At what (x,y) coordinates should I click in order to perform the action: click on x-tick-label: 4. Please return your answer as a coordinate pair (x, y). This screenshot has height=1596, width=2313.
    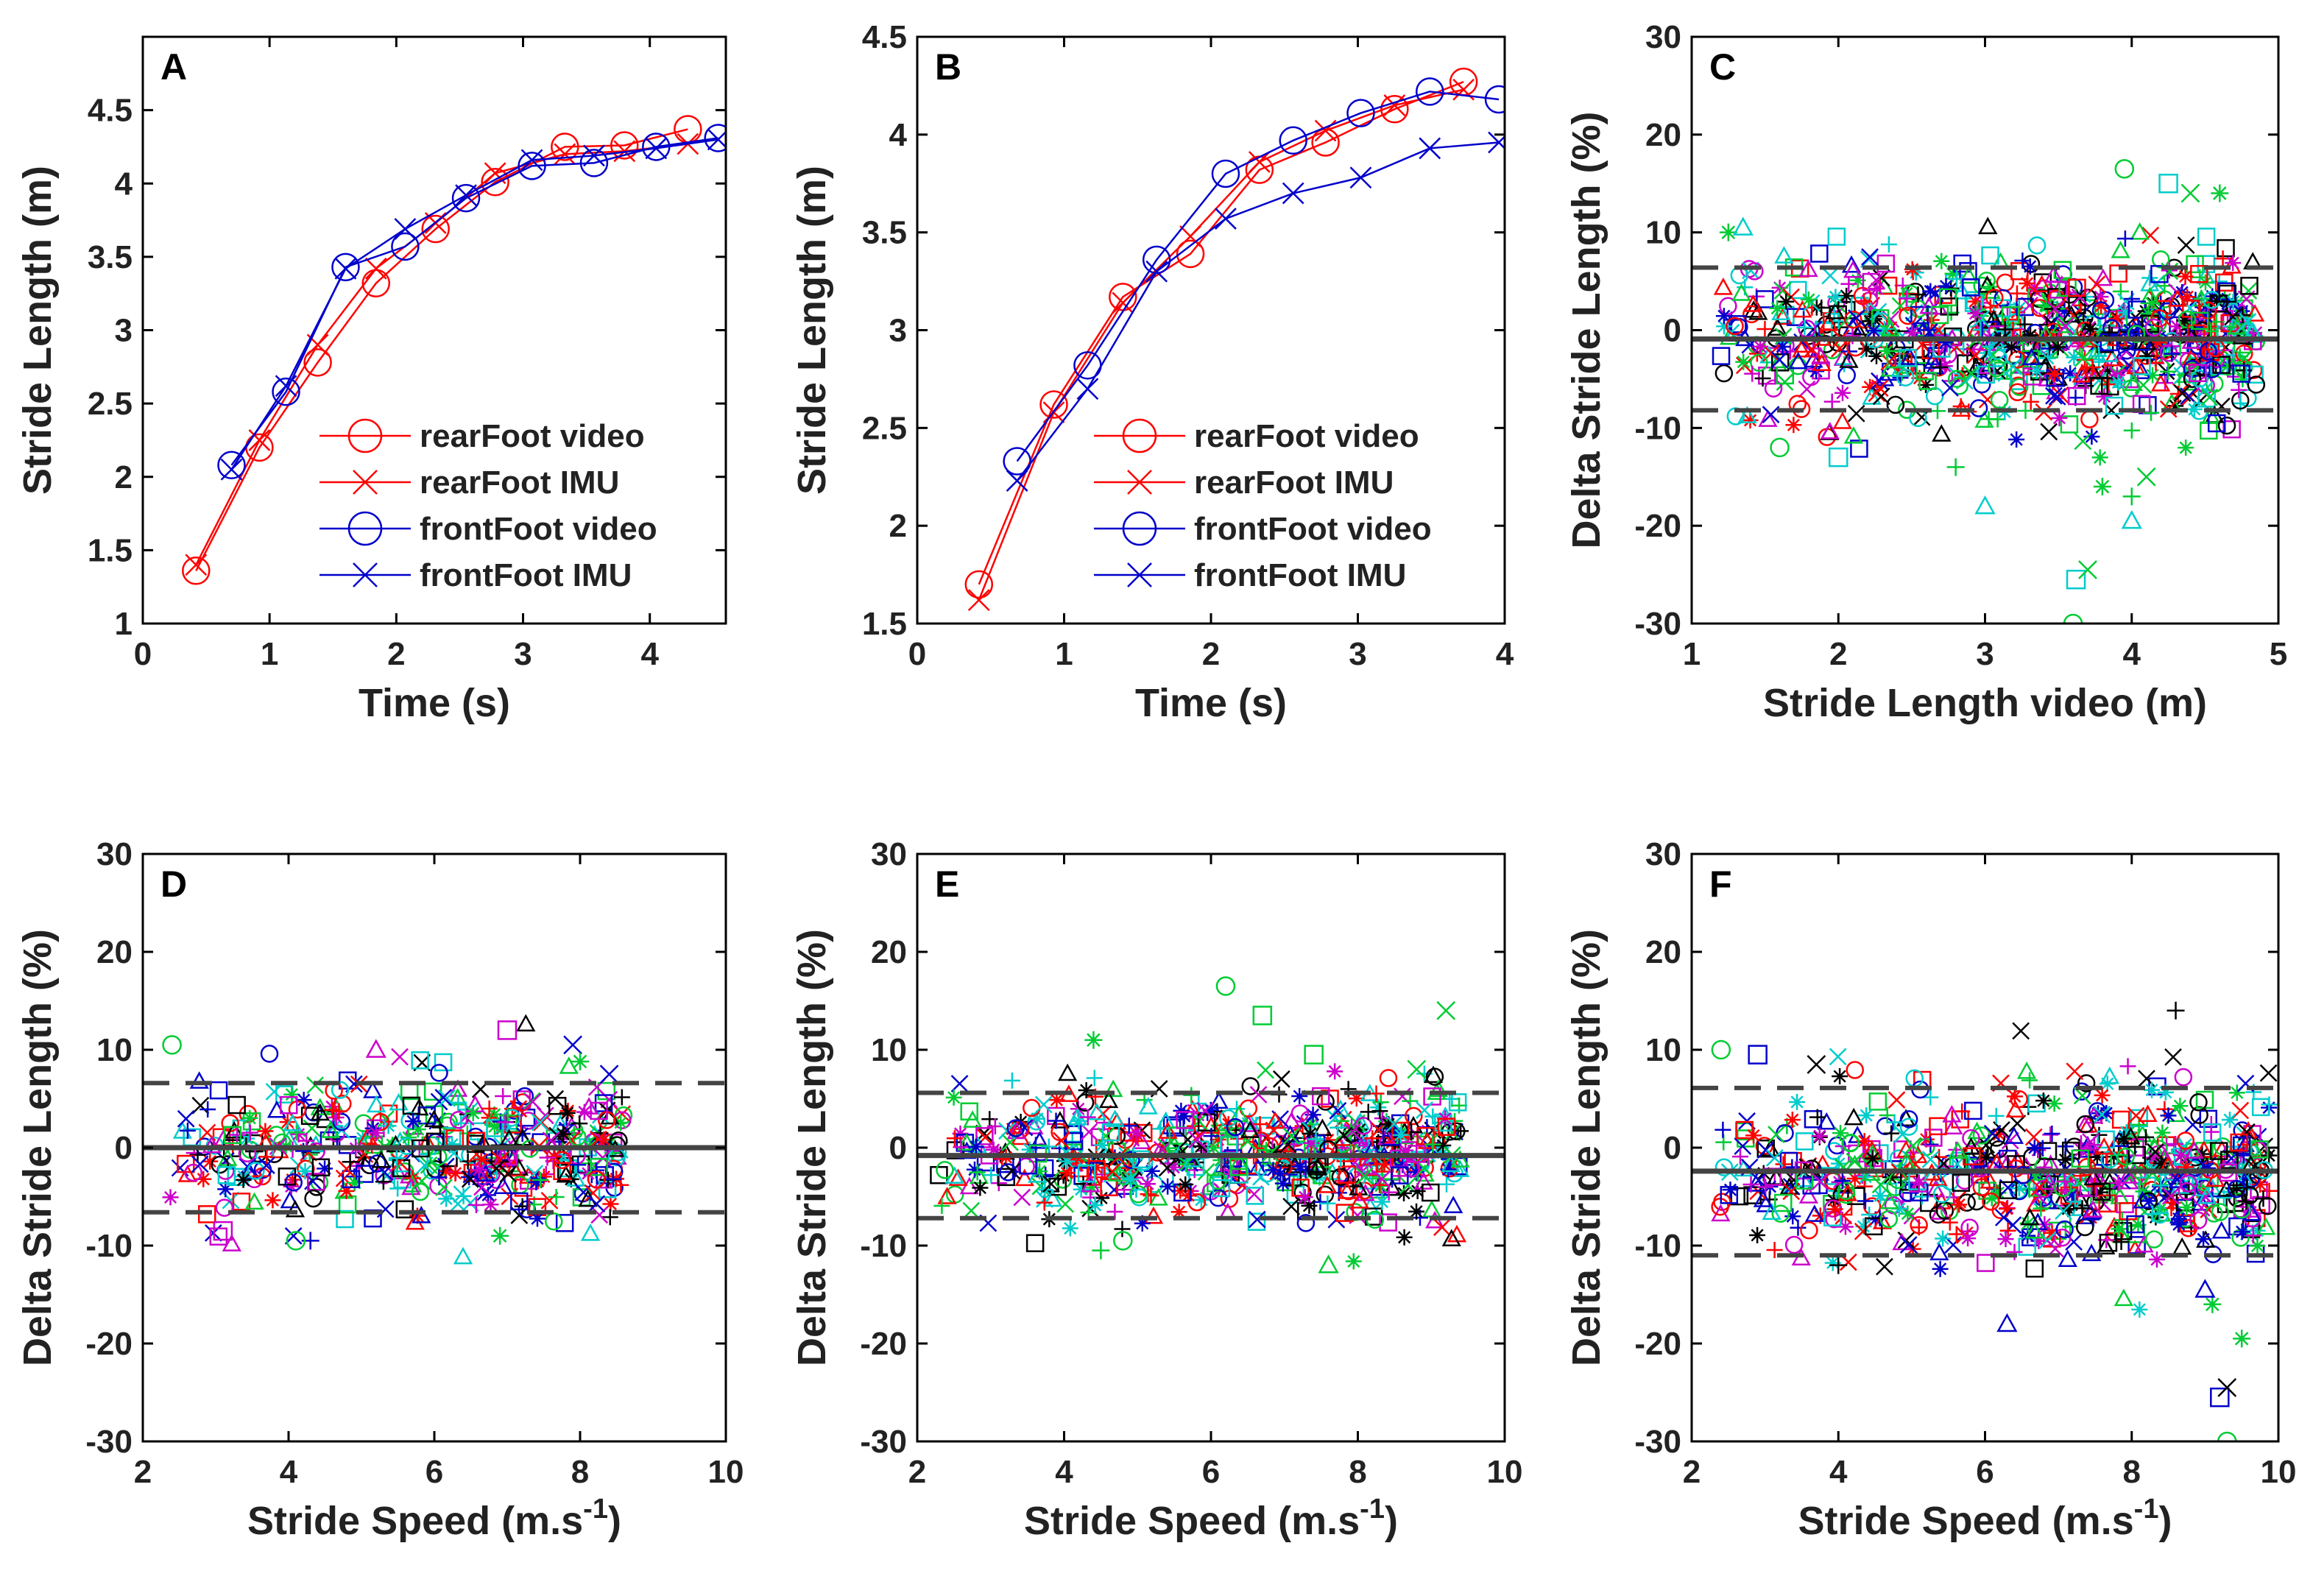
    Looking at the image, I should click on (2132, 654).